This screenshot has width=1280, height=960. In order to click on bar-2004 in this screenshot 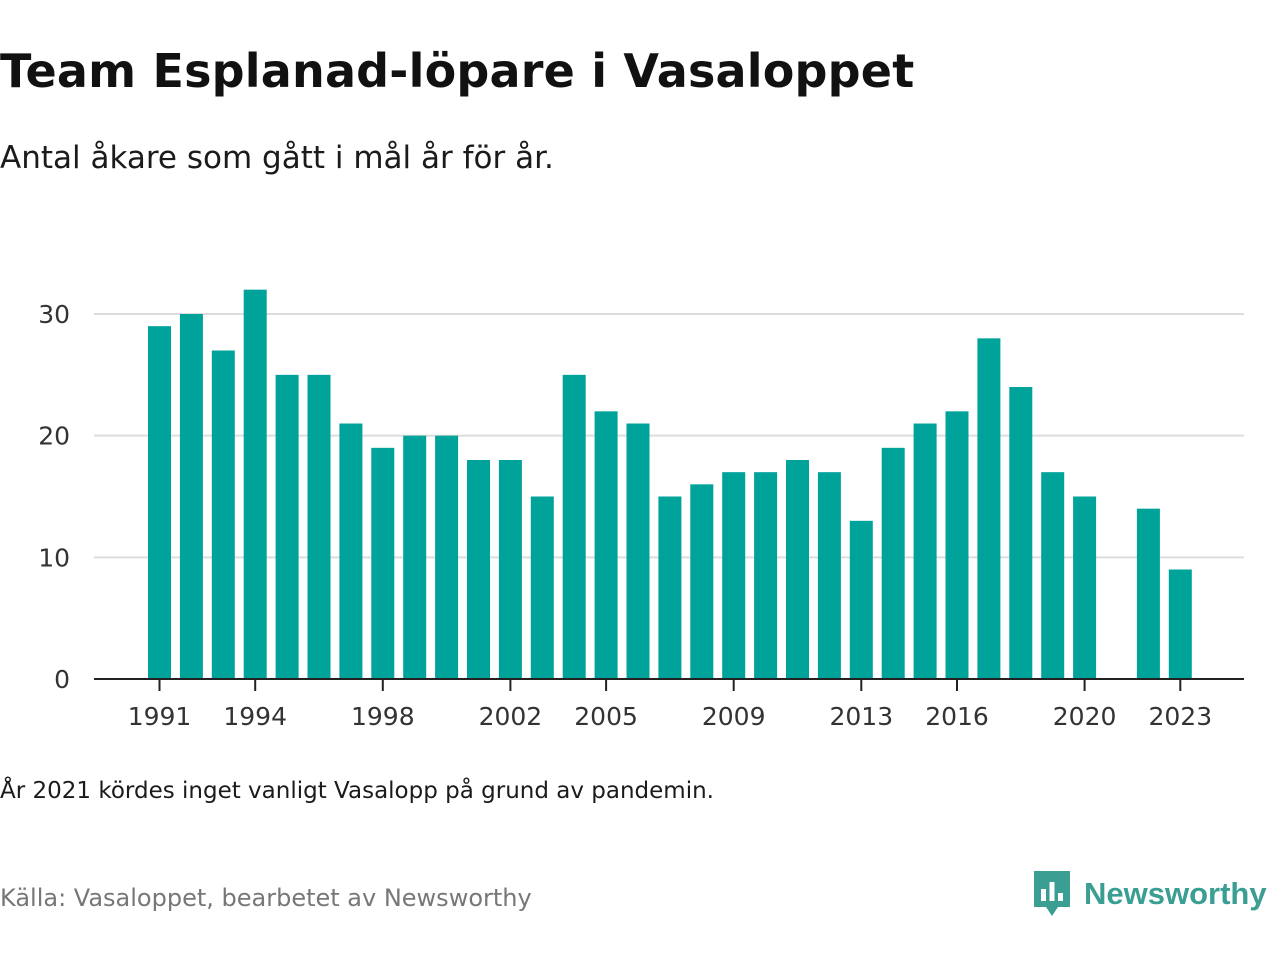, I will do `click(574, 526)`.